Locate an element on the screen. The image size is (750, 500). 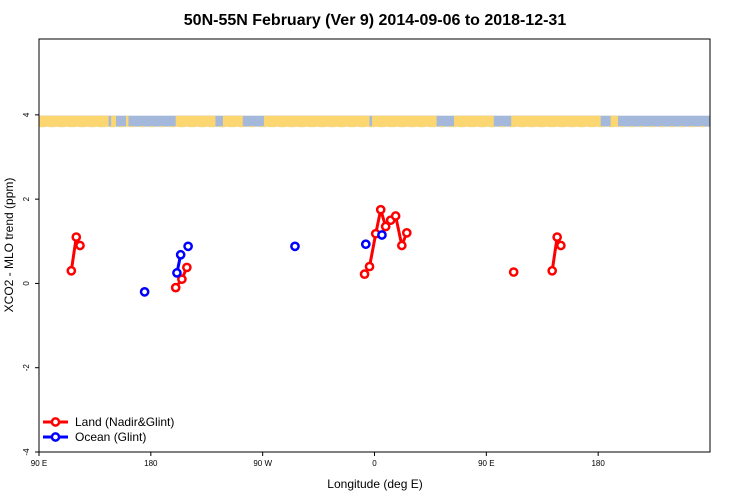
x-axis: 90 E 180 90 W 0 90 E 180 is located at coordinates (318, 460).